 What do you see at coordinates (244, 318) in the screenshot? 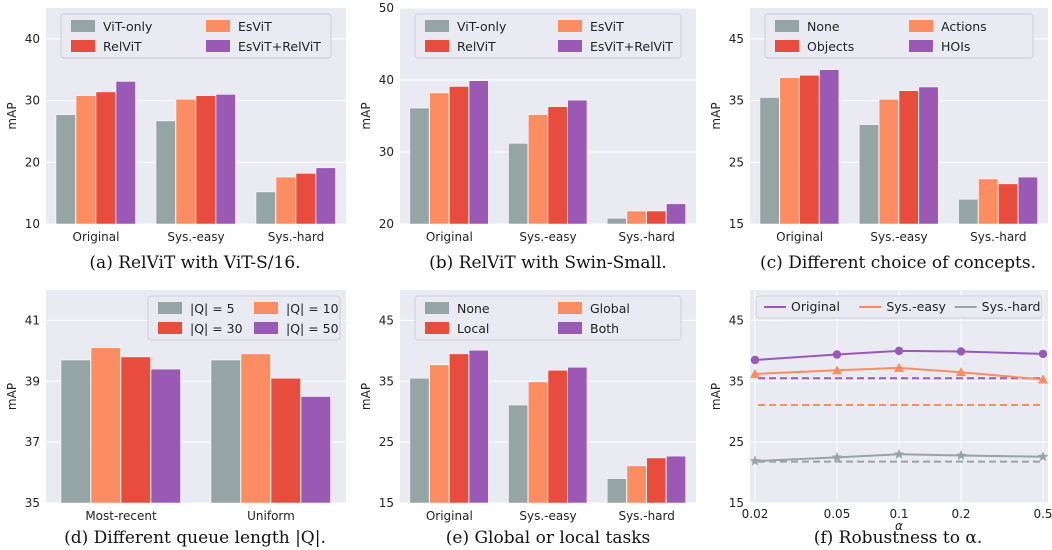
I see `legend: |Q| = 5 |Q| = 10 |Q| = 30 |Q| = 50` at bounding box center [244, 318].